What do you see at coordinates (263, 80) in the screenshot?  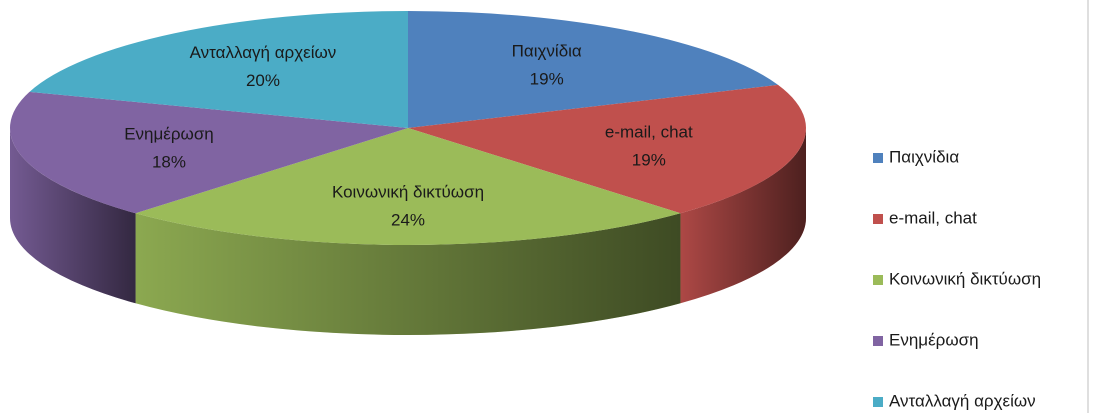 I see `slice-value-label: 20%` at bounding box center [263, 80].